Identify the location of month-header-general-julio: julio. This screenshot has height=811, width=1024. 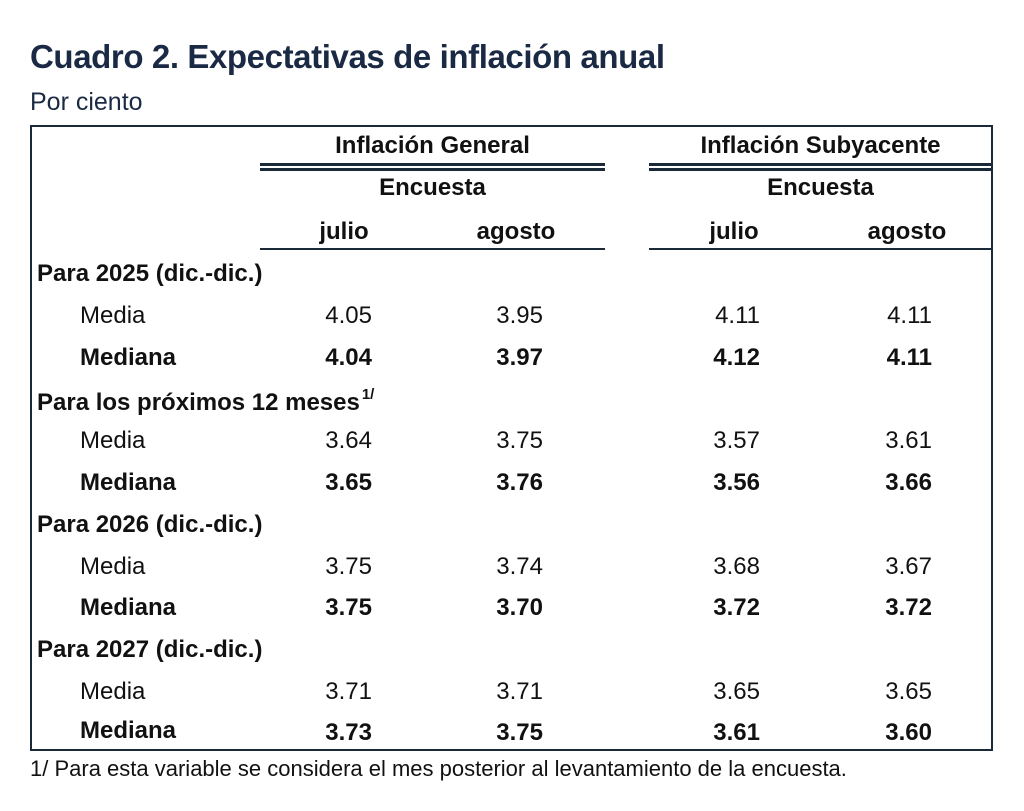
(344, 231).